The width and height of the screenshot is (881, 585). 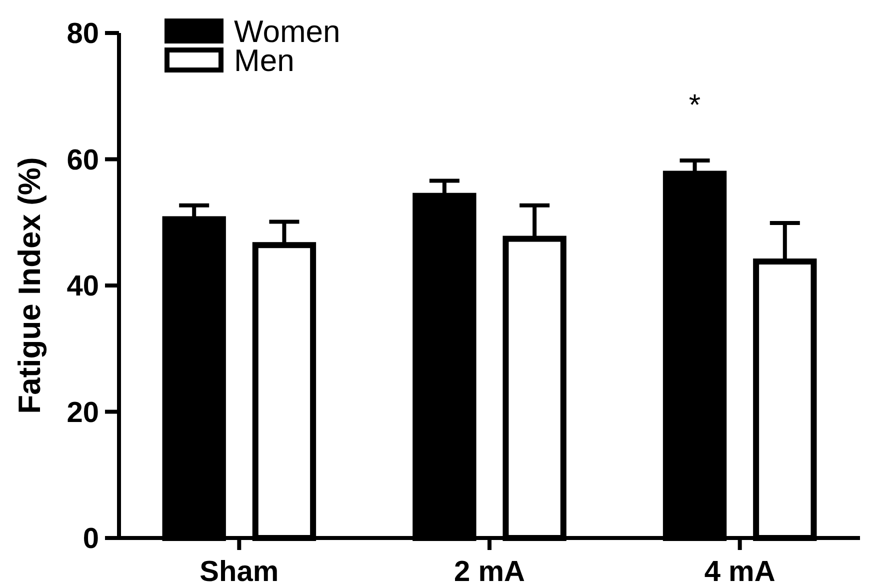 I want to click on y-tick-label: 40, so click(x=82, y=286).